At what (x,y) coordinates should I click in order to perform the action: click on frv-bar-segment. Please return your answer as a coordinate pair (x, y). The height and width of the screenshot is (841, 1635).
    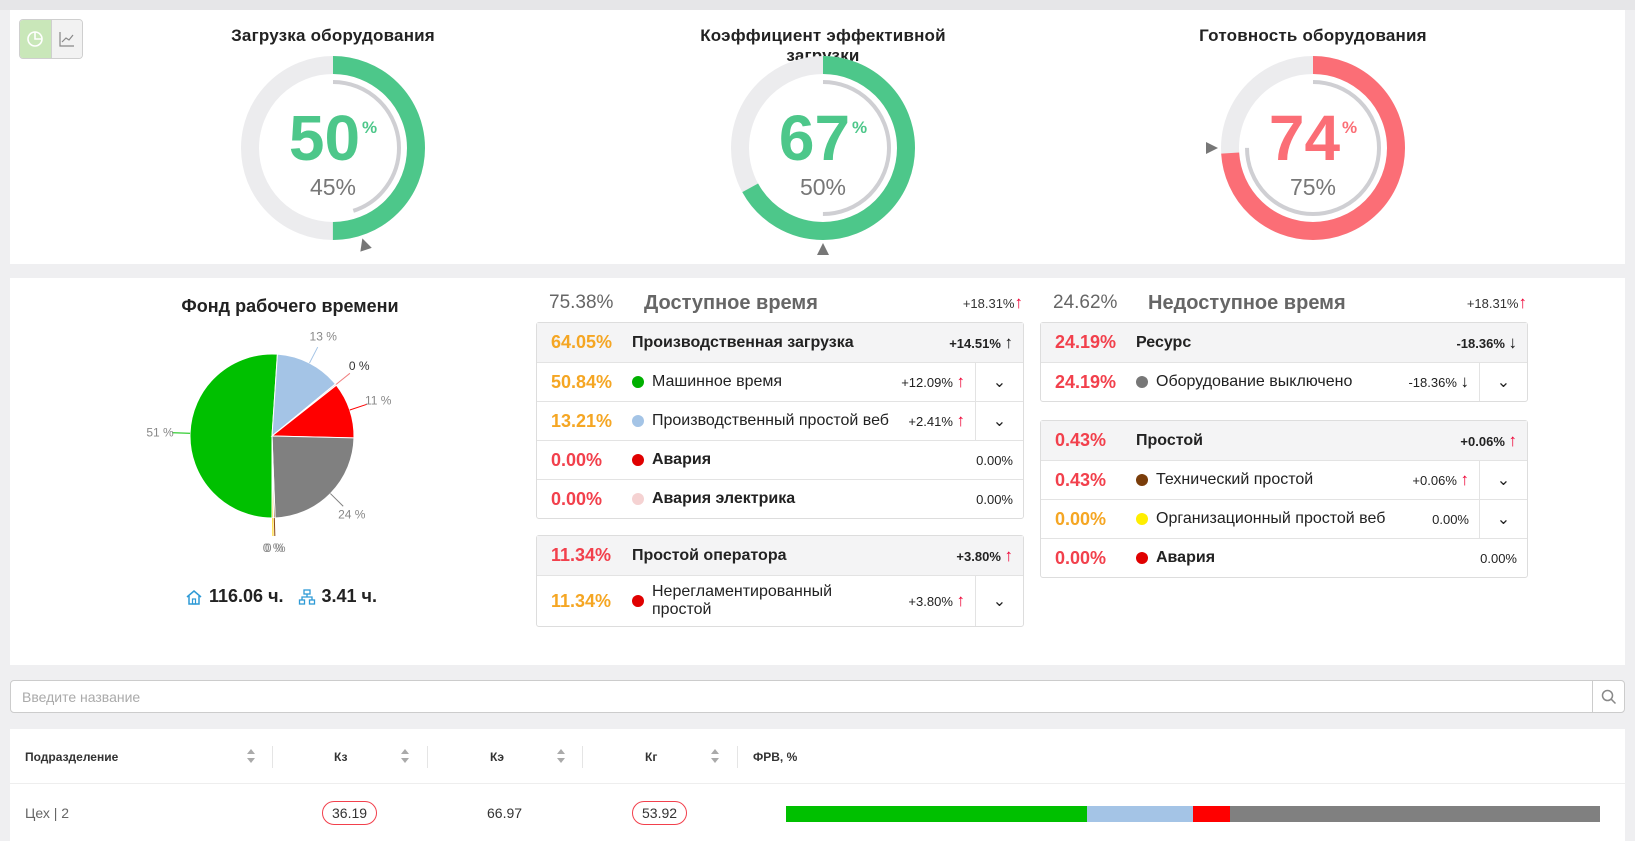
    Looking at the image, I should click on (1414, 814).